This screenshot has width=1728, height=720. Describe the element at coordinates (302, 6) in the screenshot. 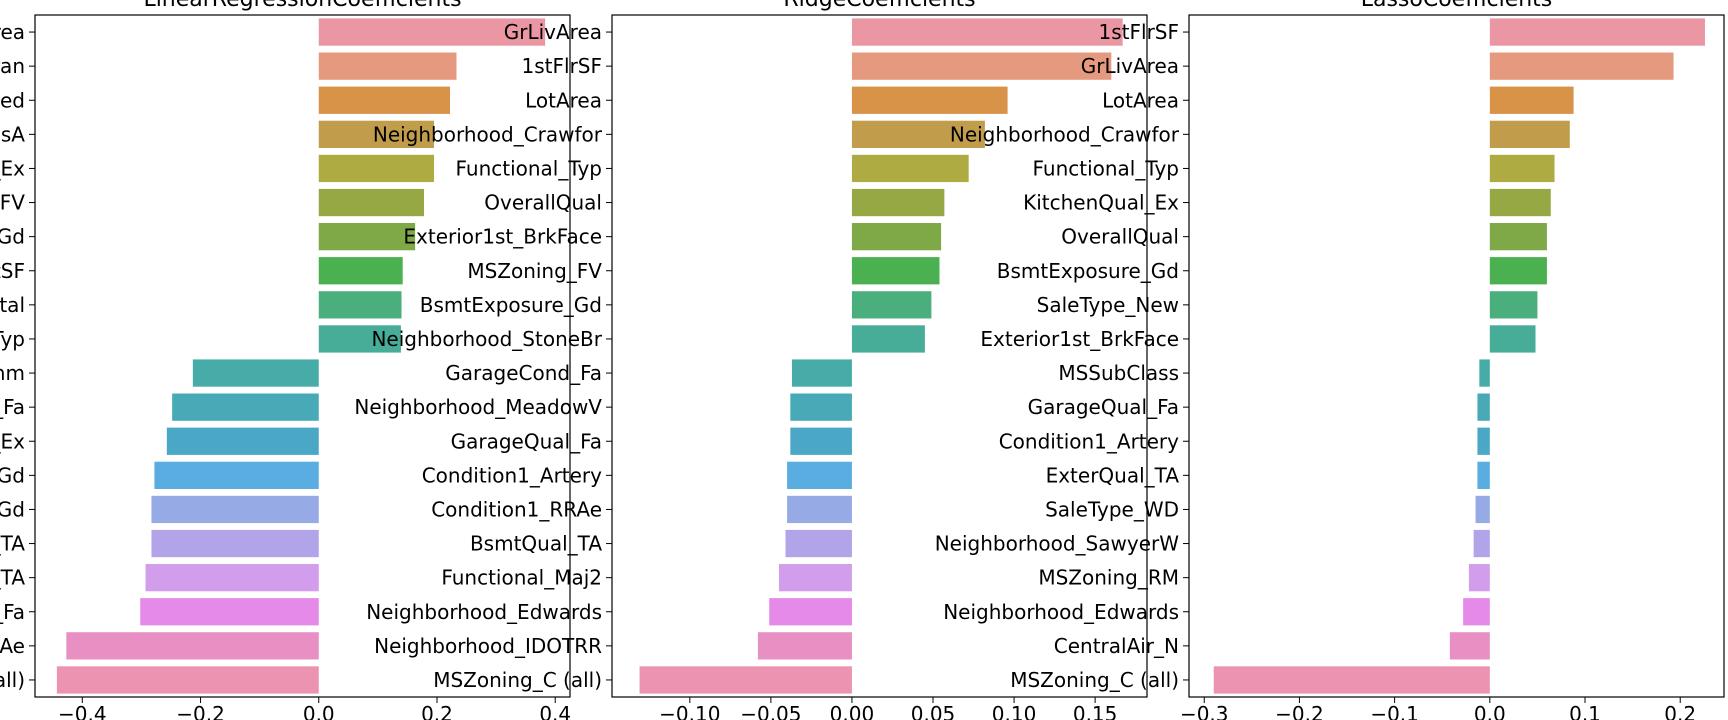

I see `chart-title: LinearRegressionCoefficients` at that location.